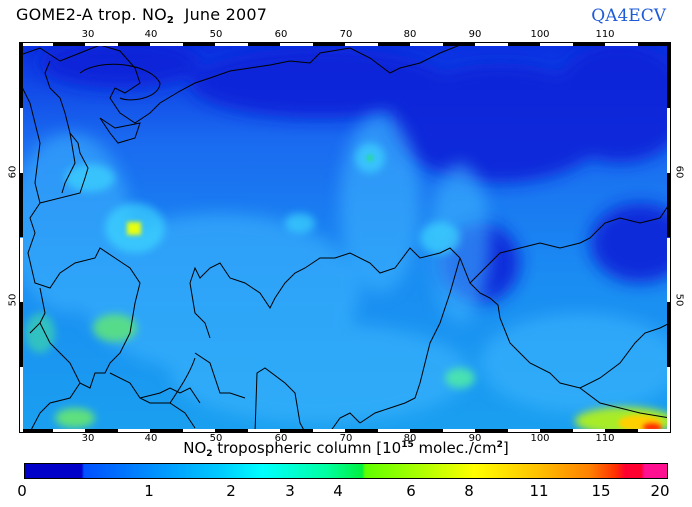  I want to click on map-title: GOME2-A trop. NO2 June 2007, so click(141, 15).